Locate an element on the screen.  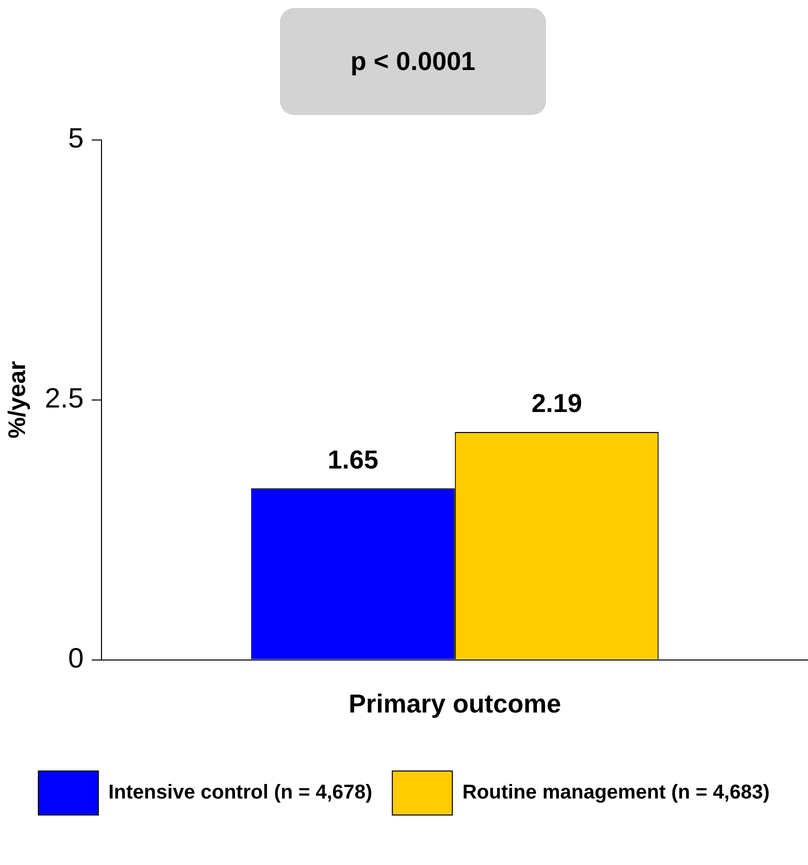
y-tick-label: 5 is located at coordinates (76, 138).